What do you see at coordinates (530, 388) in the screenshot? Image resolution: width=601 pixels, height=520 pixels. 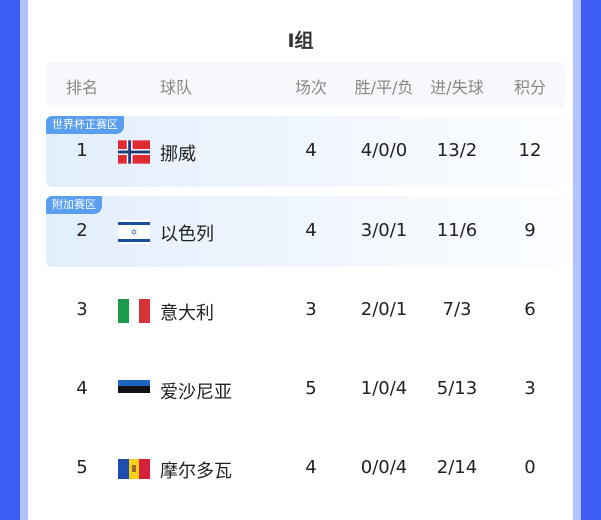 I see `points: 3` at bounding box center [530, 388].